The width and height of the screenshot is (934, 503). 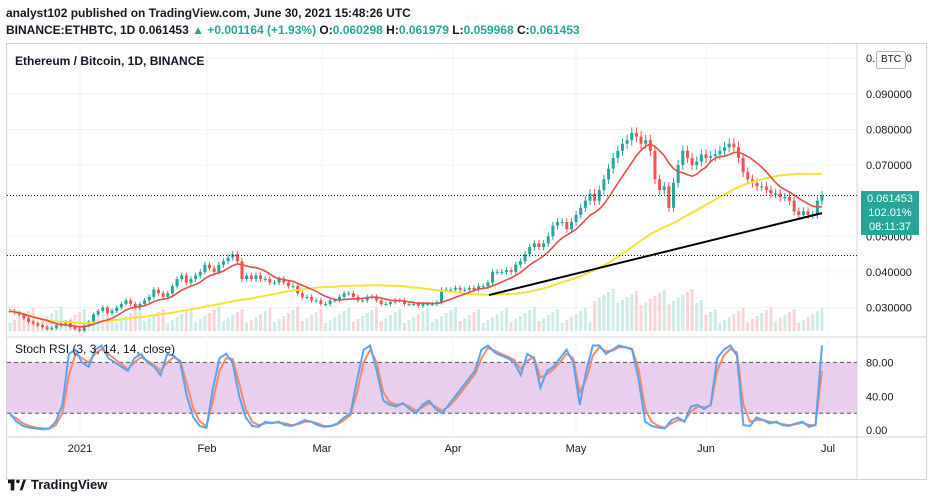 I want to click on currency-button: BTC, so click(x=891, y=60).